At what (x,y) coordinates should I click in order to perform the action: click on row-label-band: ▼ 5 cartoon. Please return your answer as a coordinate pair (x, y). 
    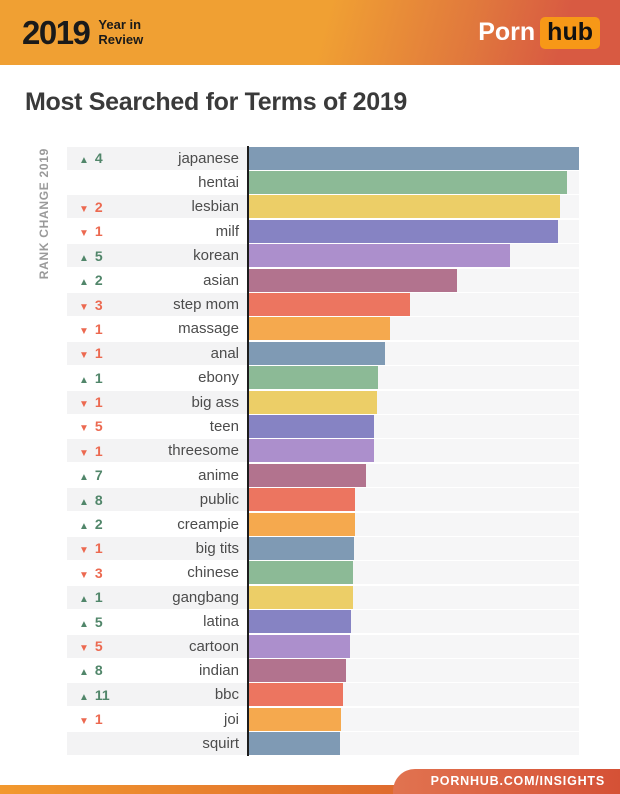
    Looking at the image, I should click on (157, 646).